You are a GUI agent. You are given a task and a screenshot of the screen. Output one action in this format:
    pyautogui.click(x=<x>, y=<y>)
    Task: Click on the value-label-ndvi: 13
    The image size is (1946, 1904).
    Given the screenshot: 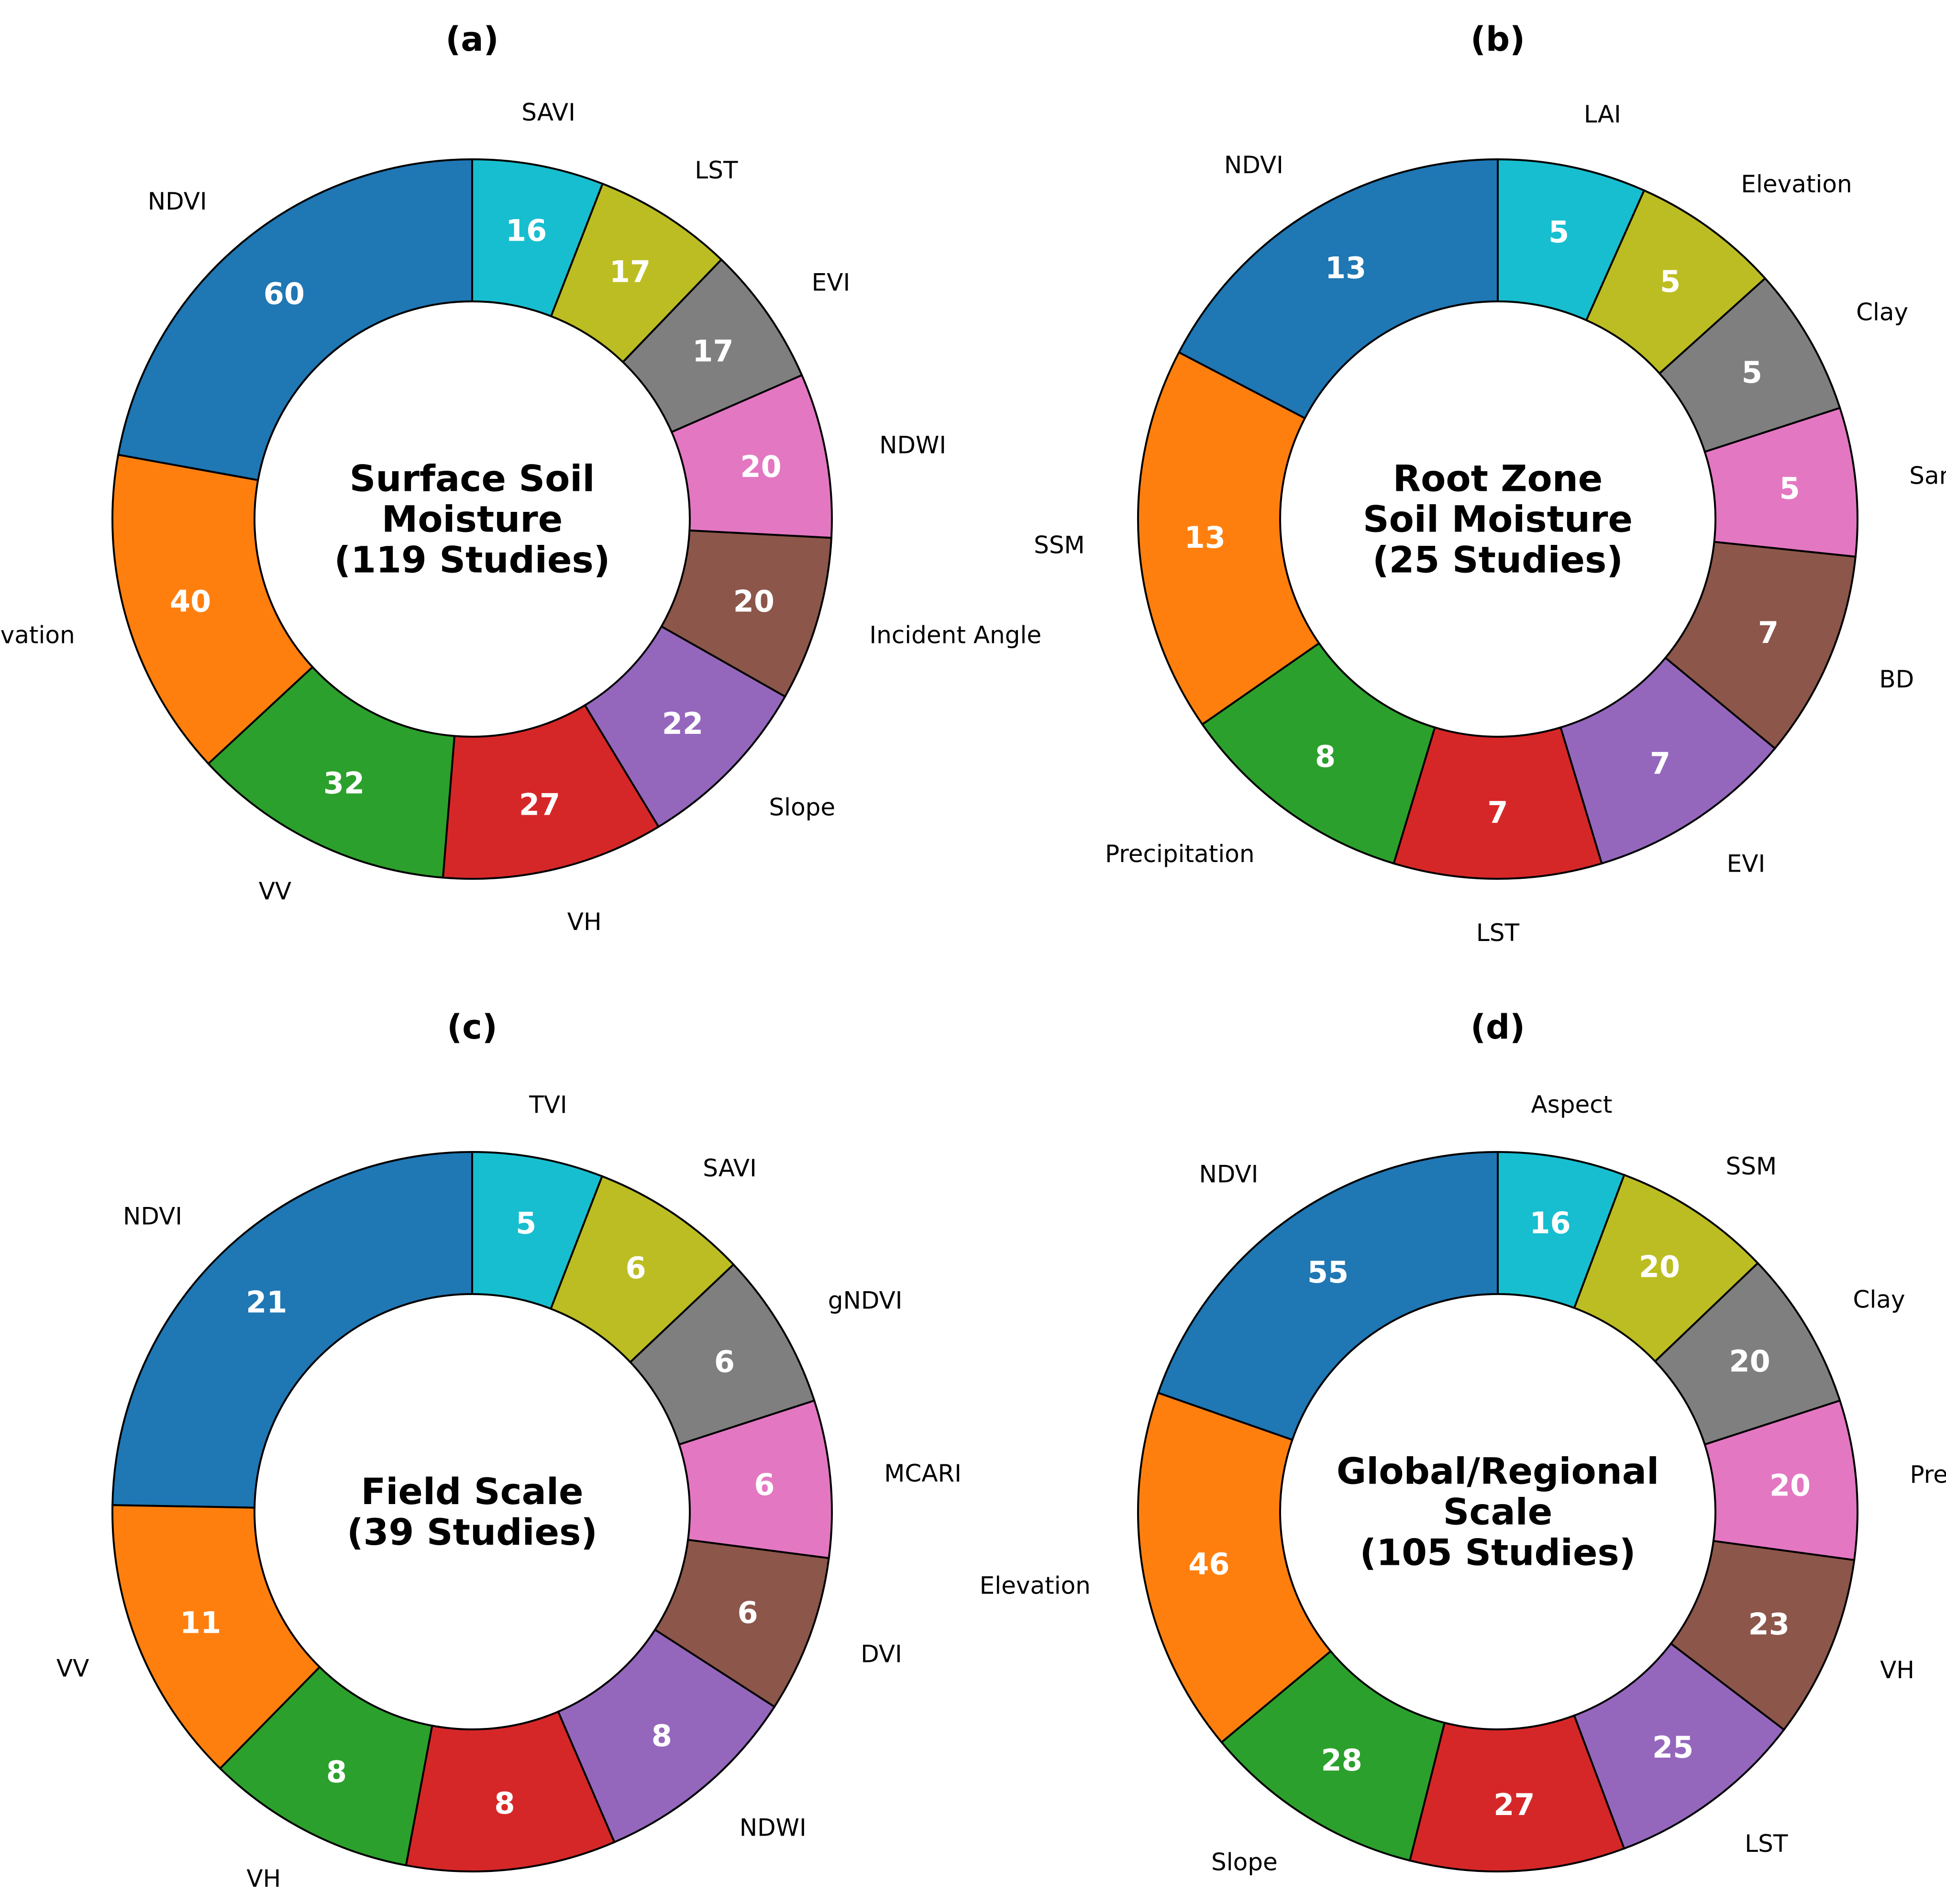 What is the action you would take?
    pyautogui.click(x=1346, y=268)
    